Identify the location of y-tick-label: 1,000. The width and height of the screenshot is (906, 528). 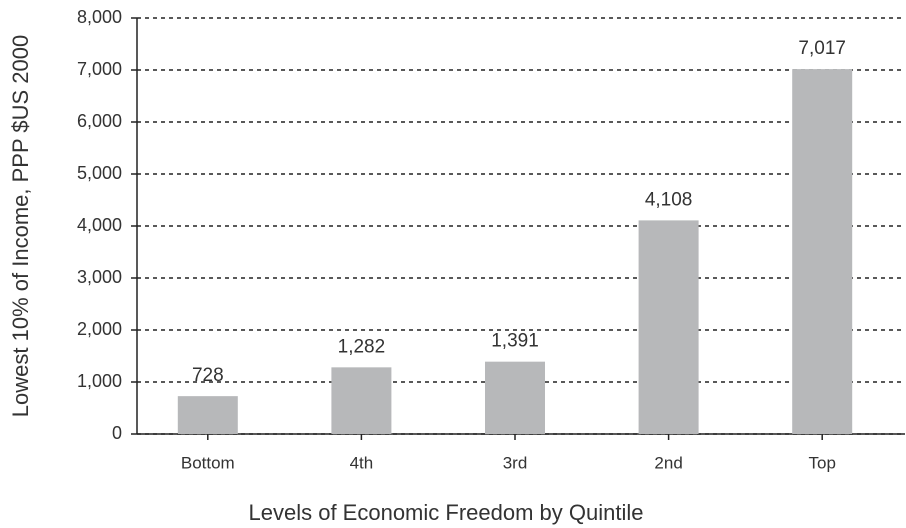
(99, 381).